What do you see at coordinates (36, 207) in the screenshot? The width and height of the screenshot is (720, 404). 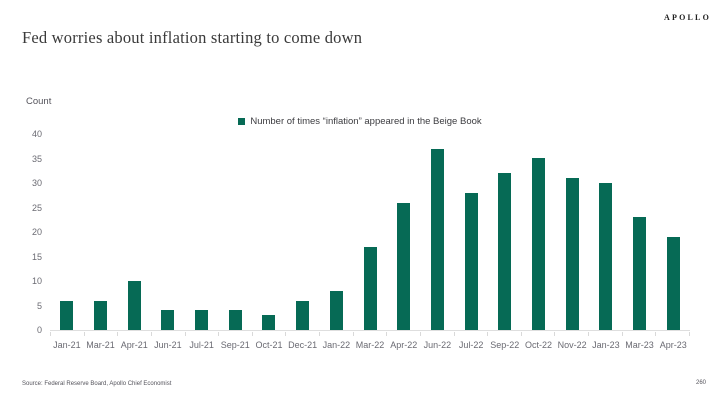 I see `y-tick-label: 25` at bounding box center [36, 207].